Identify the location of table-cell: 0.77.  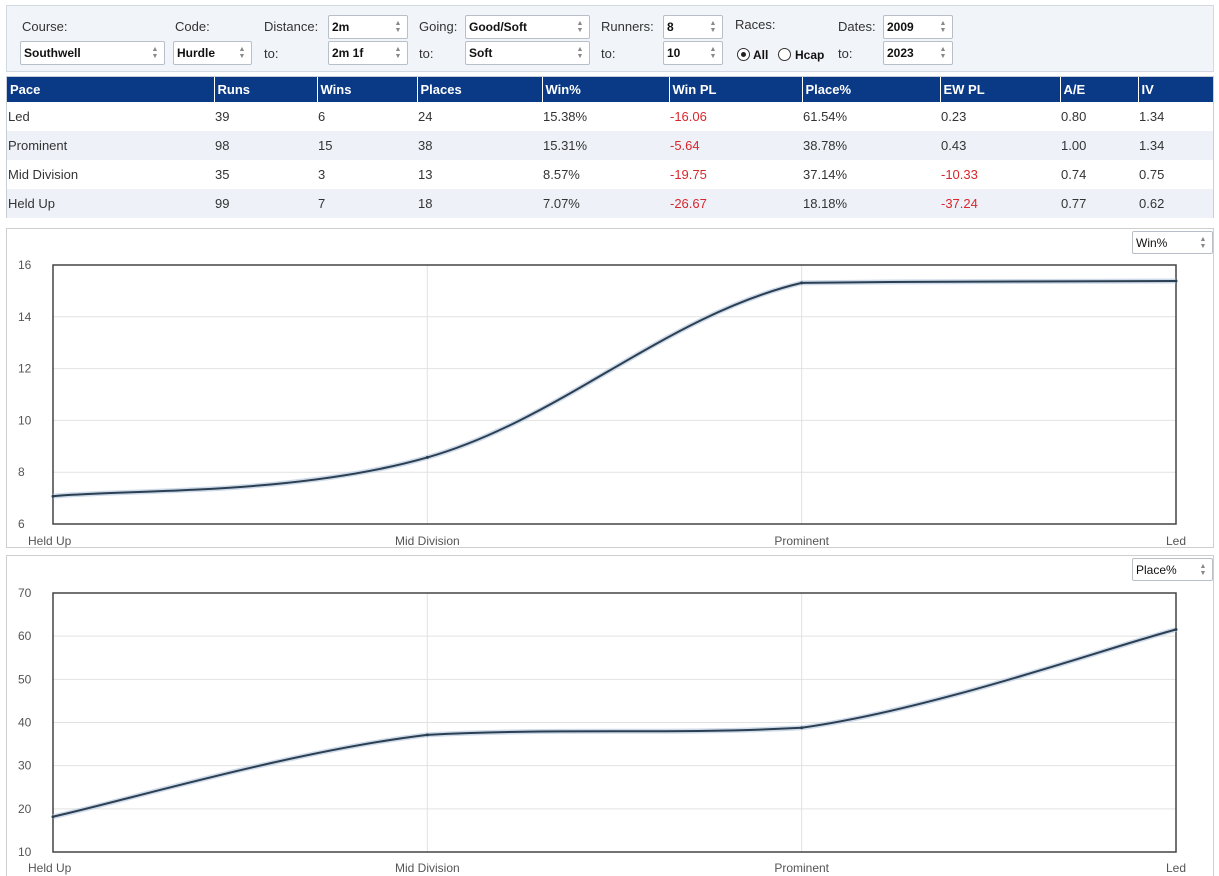
(1099, 203).